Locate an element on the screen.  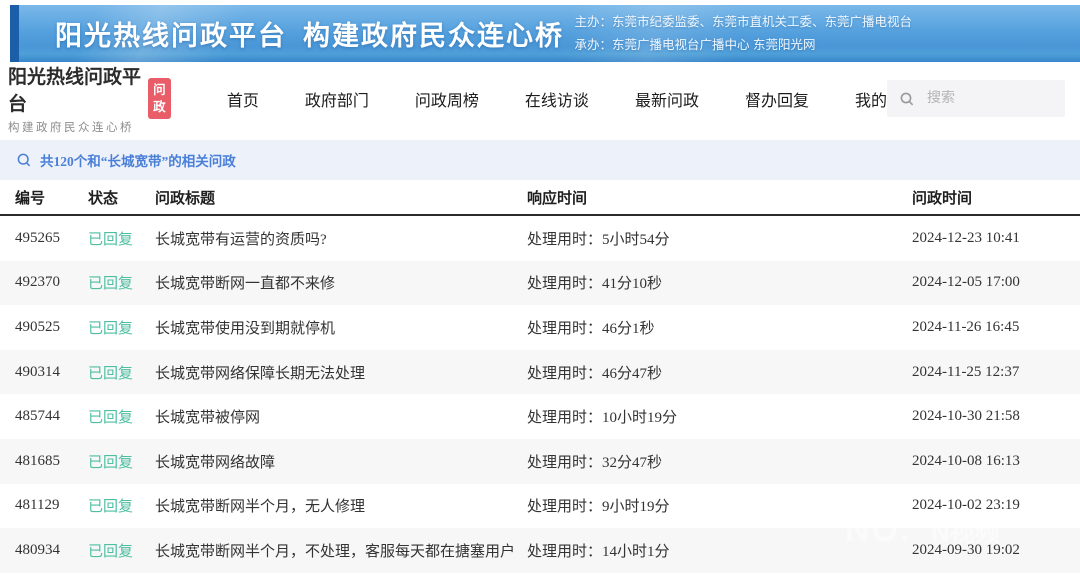
nav-item: 最新问政 is located at coordinates (666, 101).